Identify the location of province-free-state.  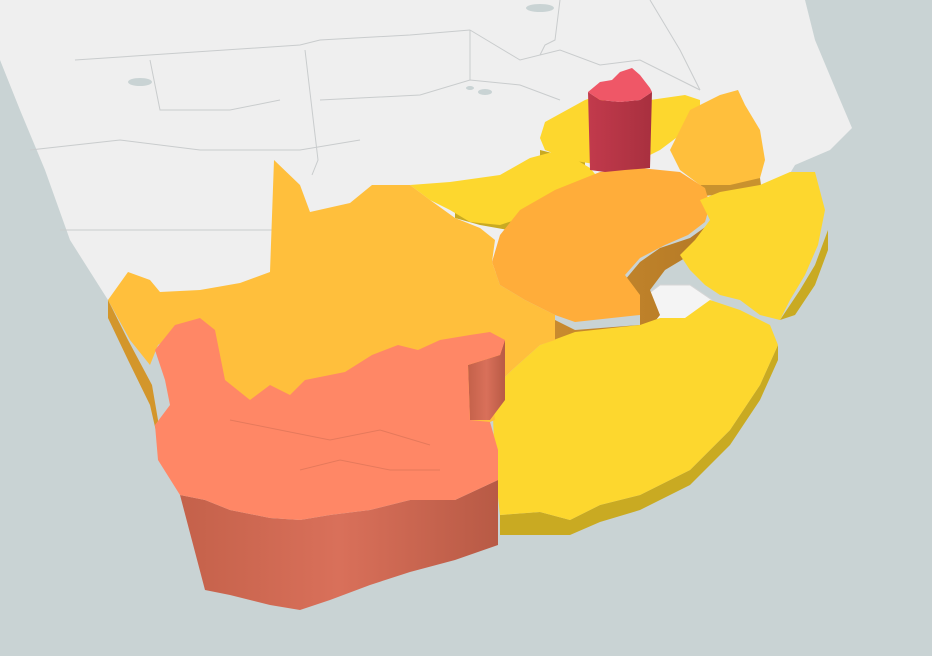
(601, 256).